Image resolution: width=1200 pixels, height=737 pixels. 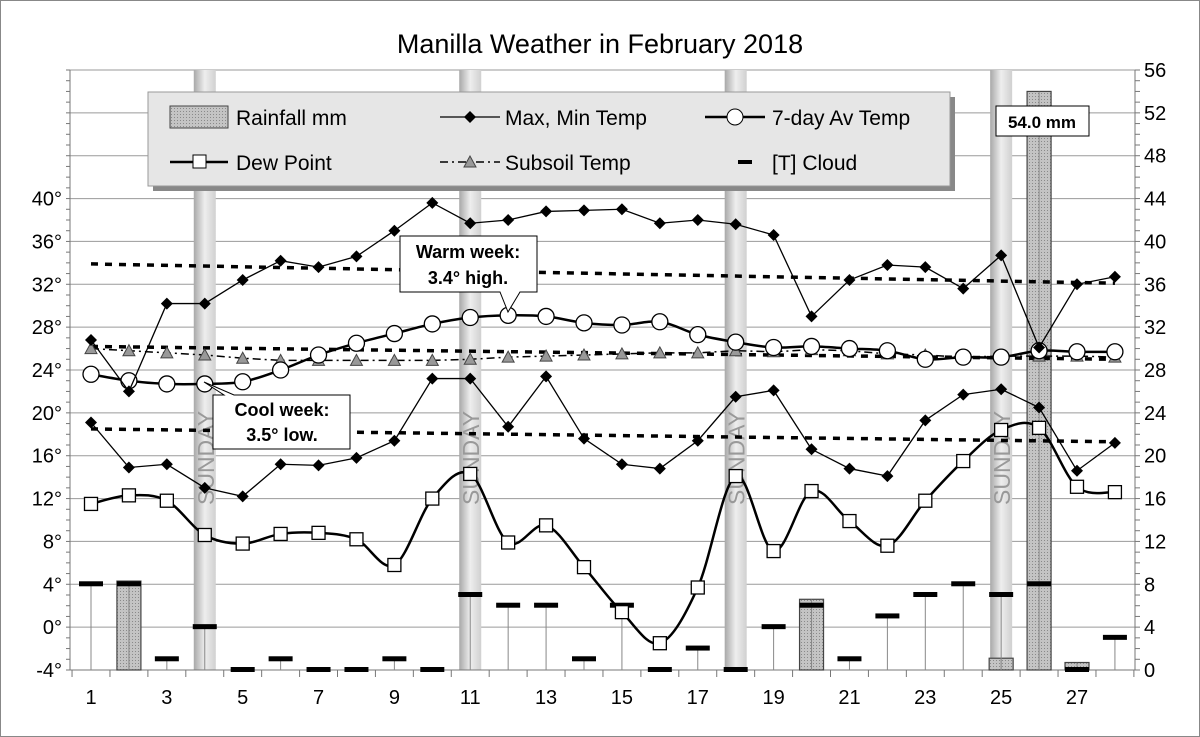 I want to click on left-tick-label: 8°, so click(x=52, y=542).